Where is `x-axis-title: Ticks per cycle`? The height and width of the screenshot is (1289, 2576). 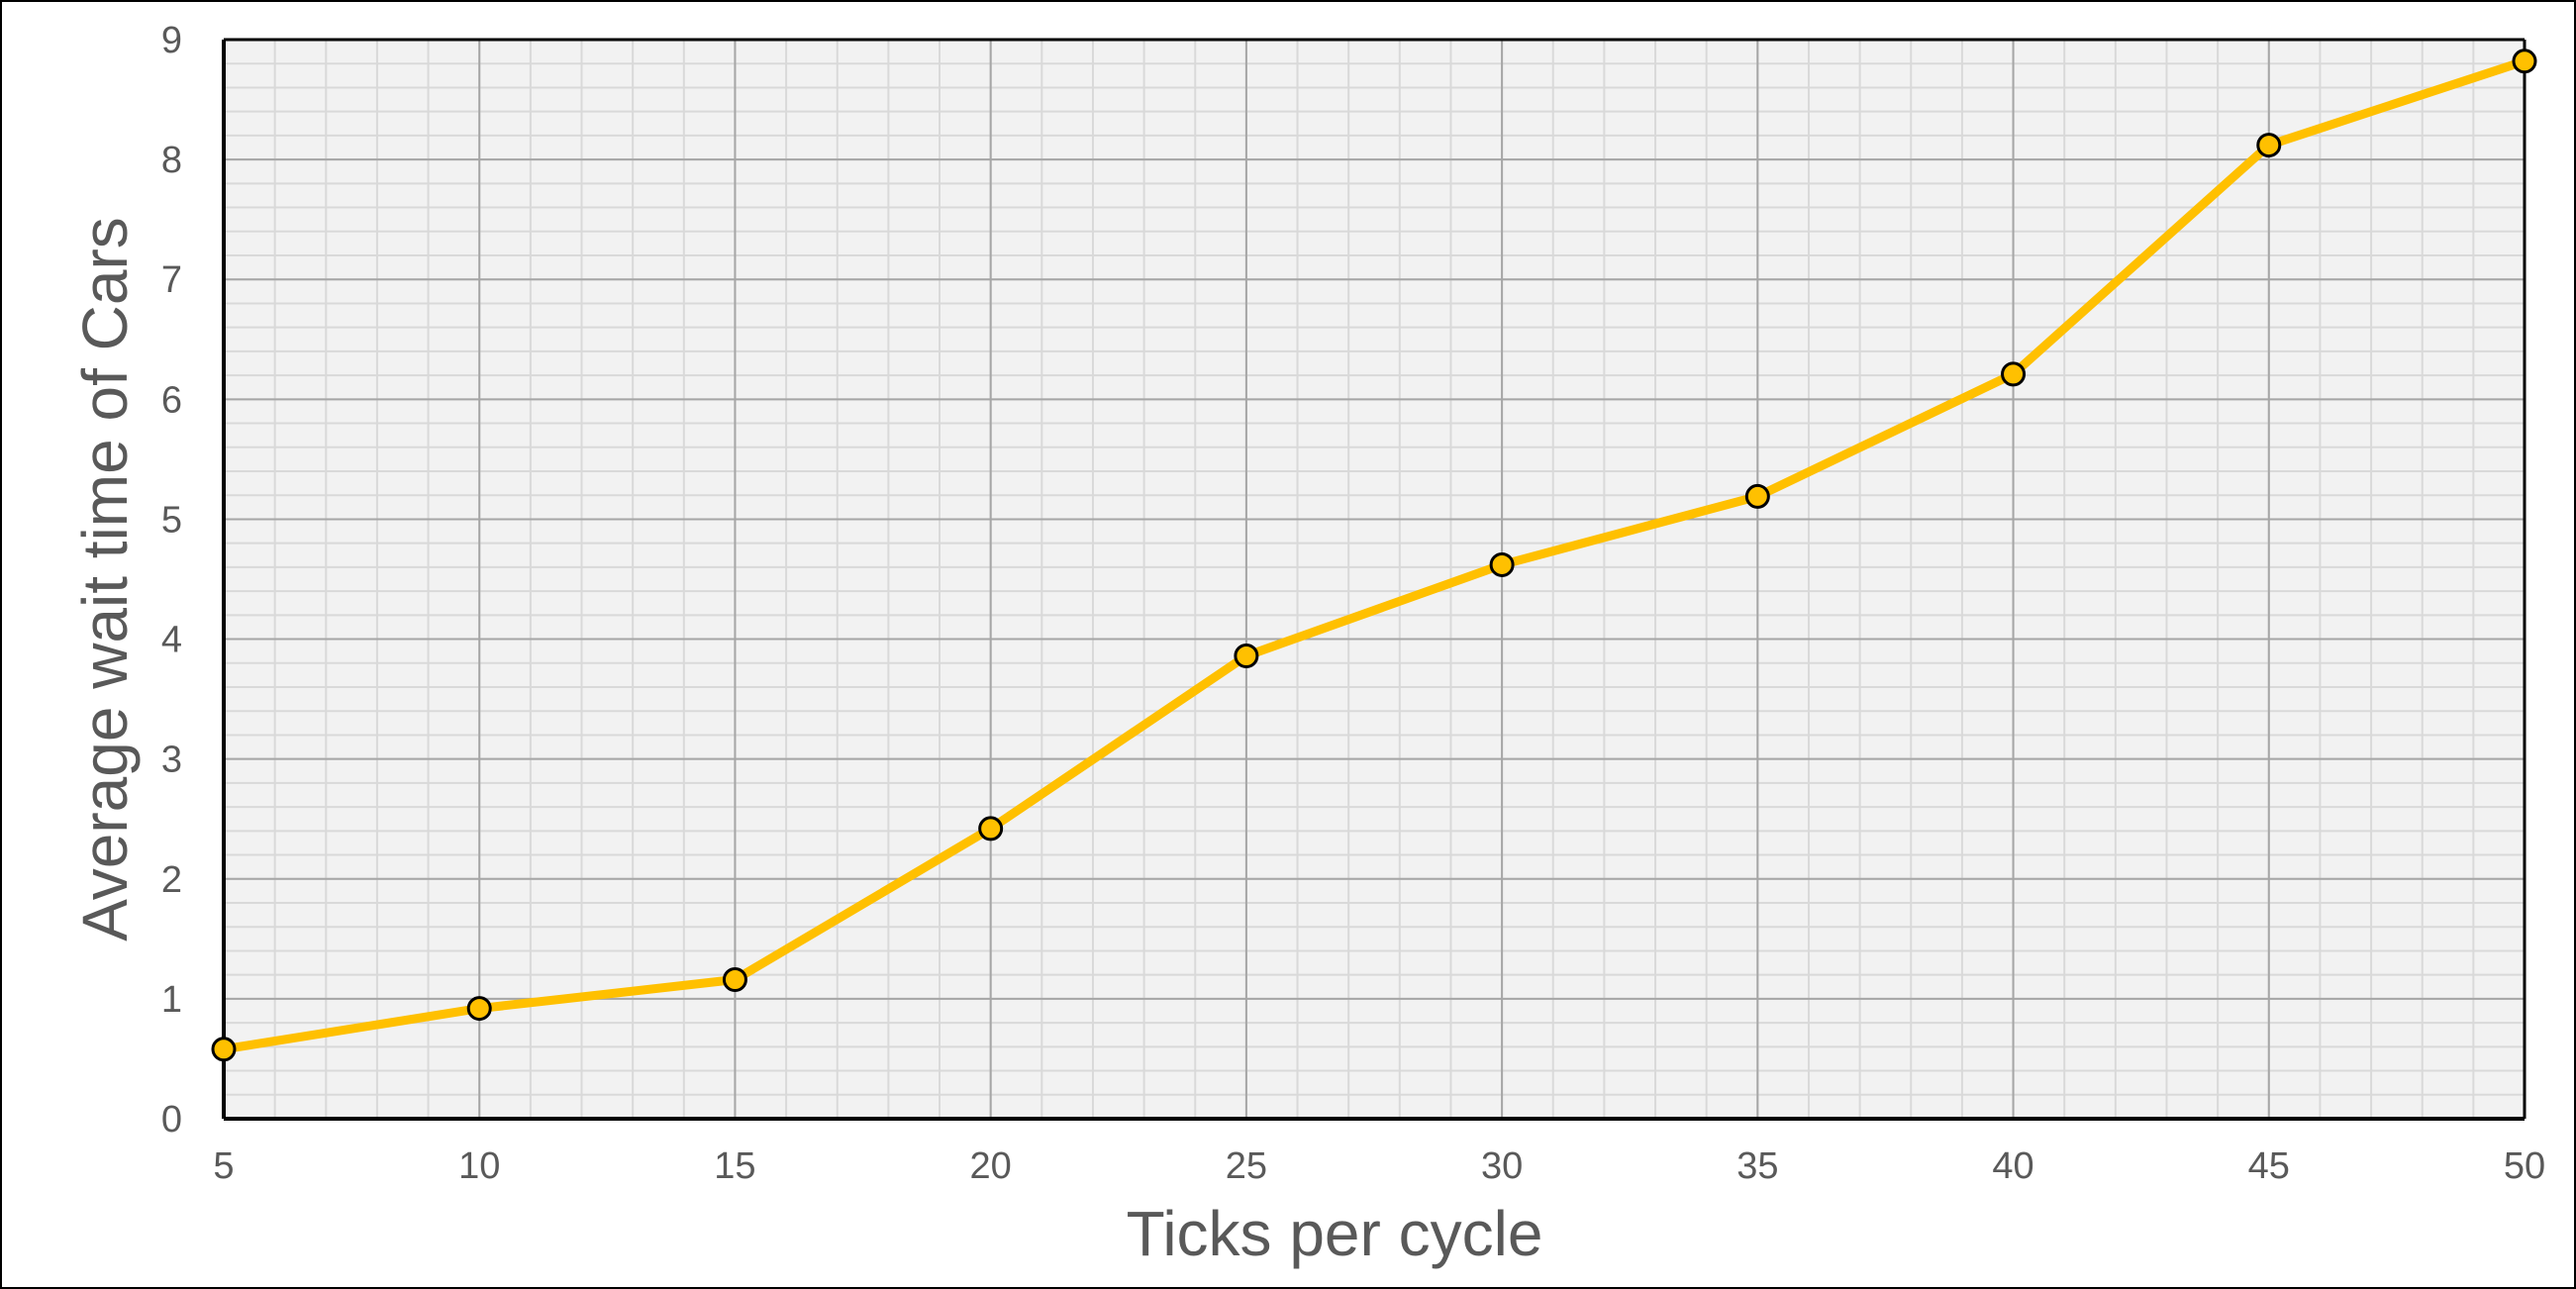 x-axis-title: Ticks per cycle is located at coordinates (1335, 1234).